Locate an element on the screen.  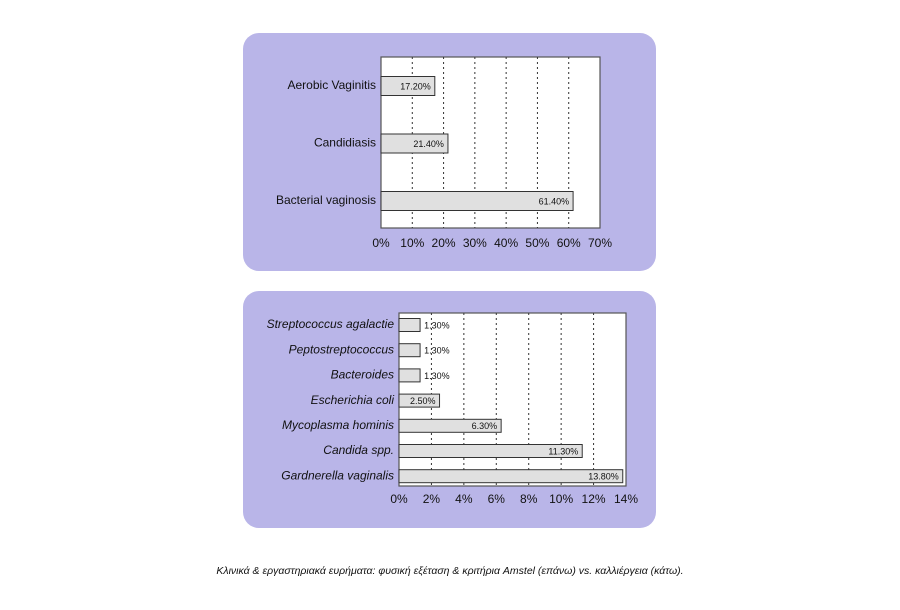
value-label: 17.20% is located at coordinates (415, 86).